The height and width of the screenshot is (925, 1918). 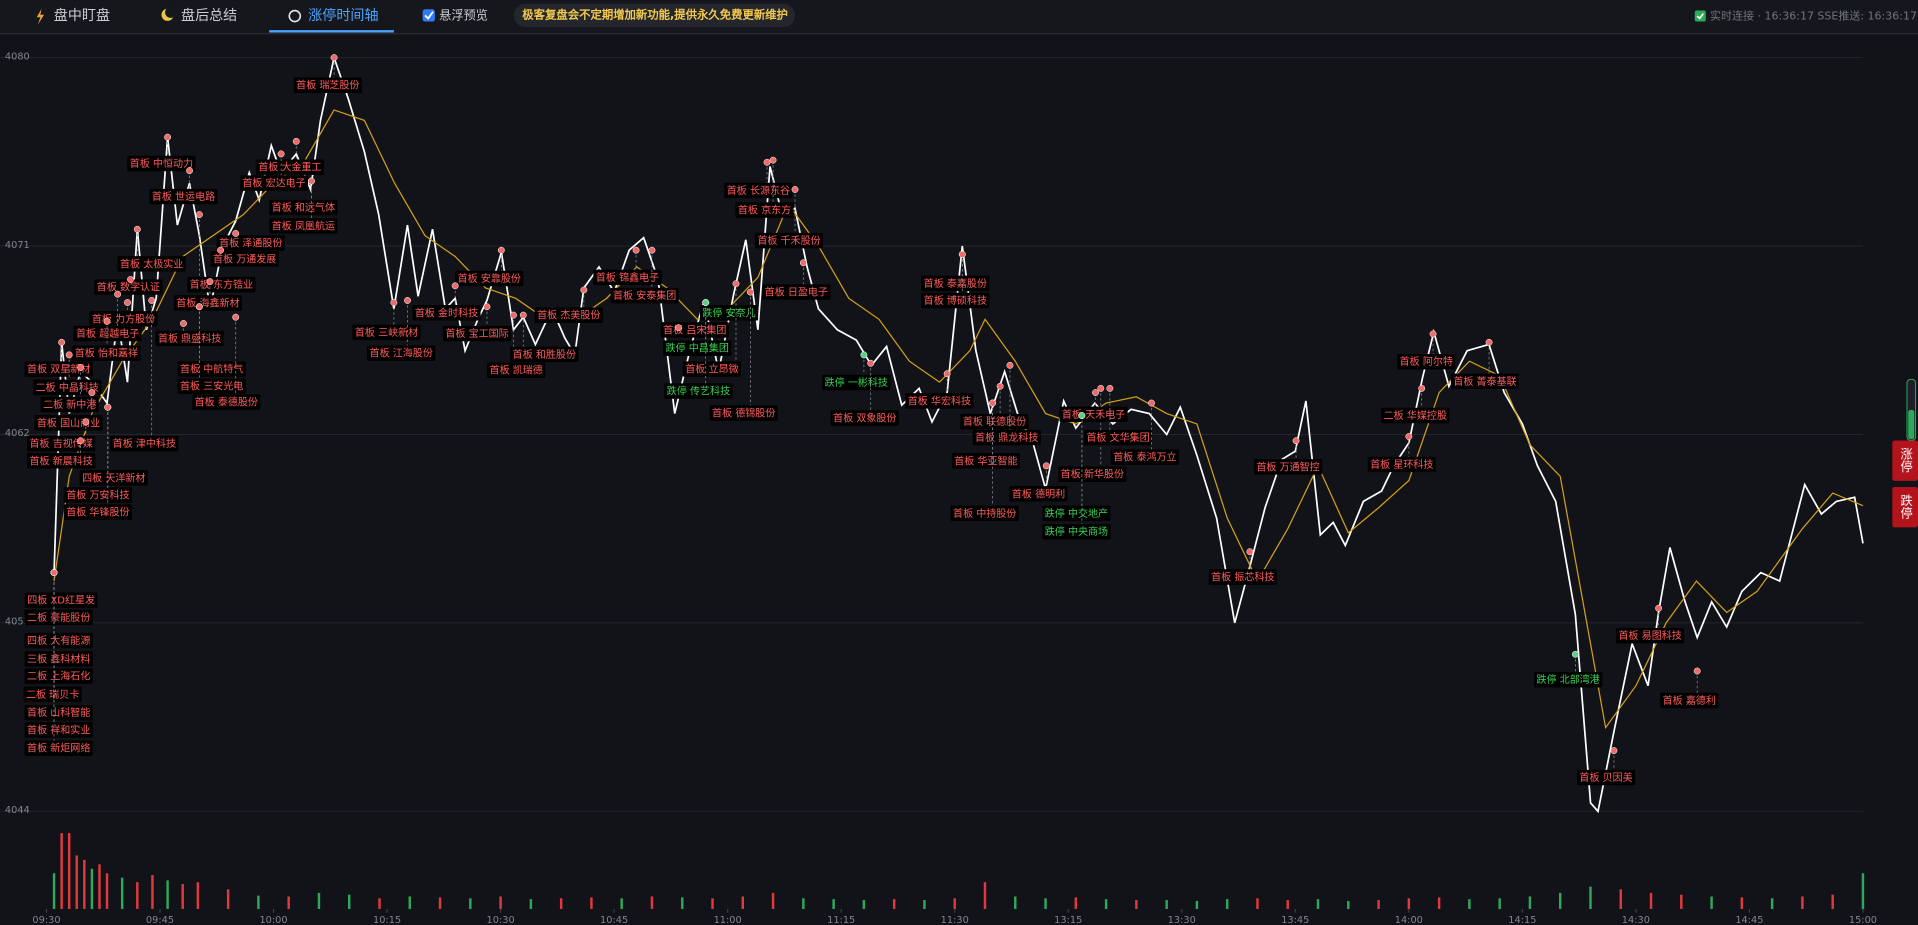 What do you see at coordinates (1813, 16) in the screenshot?
I see `status: 实时连接 · 16:36:17 SSE推送: 16:36:17` at bounding box center [1813, 16].